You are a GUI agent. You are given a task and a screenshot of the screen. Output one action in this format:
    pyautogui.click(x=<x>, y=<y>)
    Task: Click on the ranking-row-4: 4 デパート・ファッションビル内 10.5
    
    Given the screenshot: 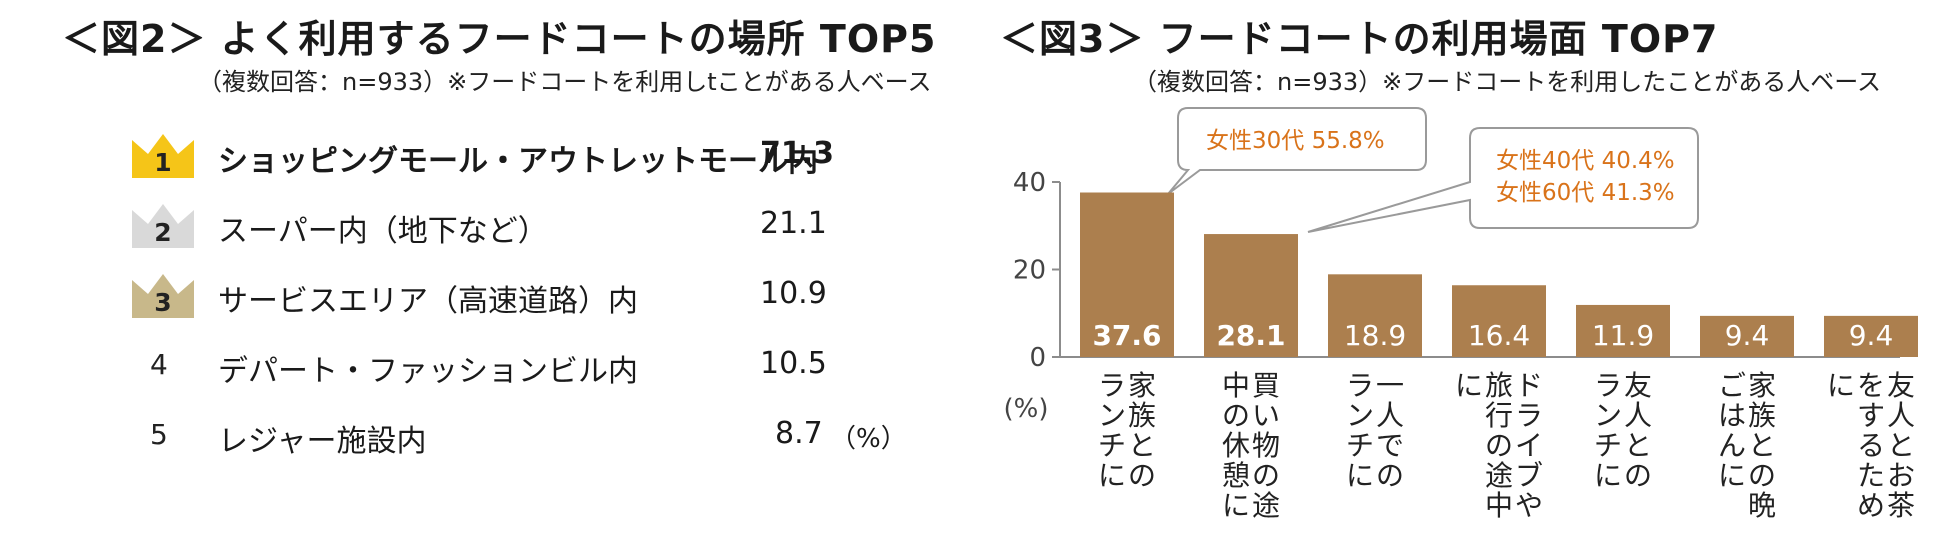 What is the action you would take?
    pyautogui.click(x=510, y=367)
    